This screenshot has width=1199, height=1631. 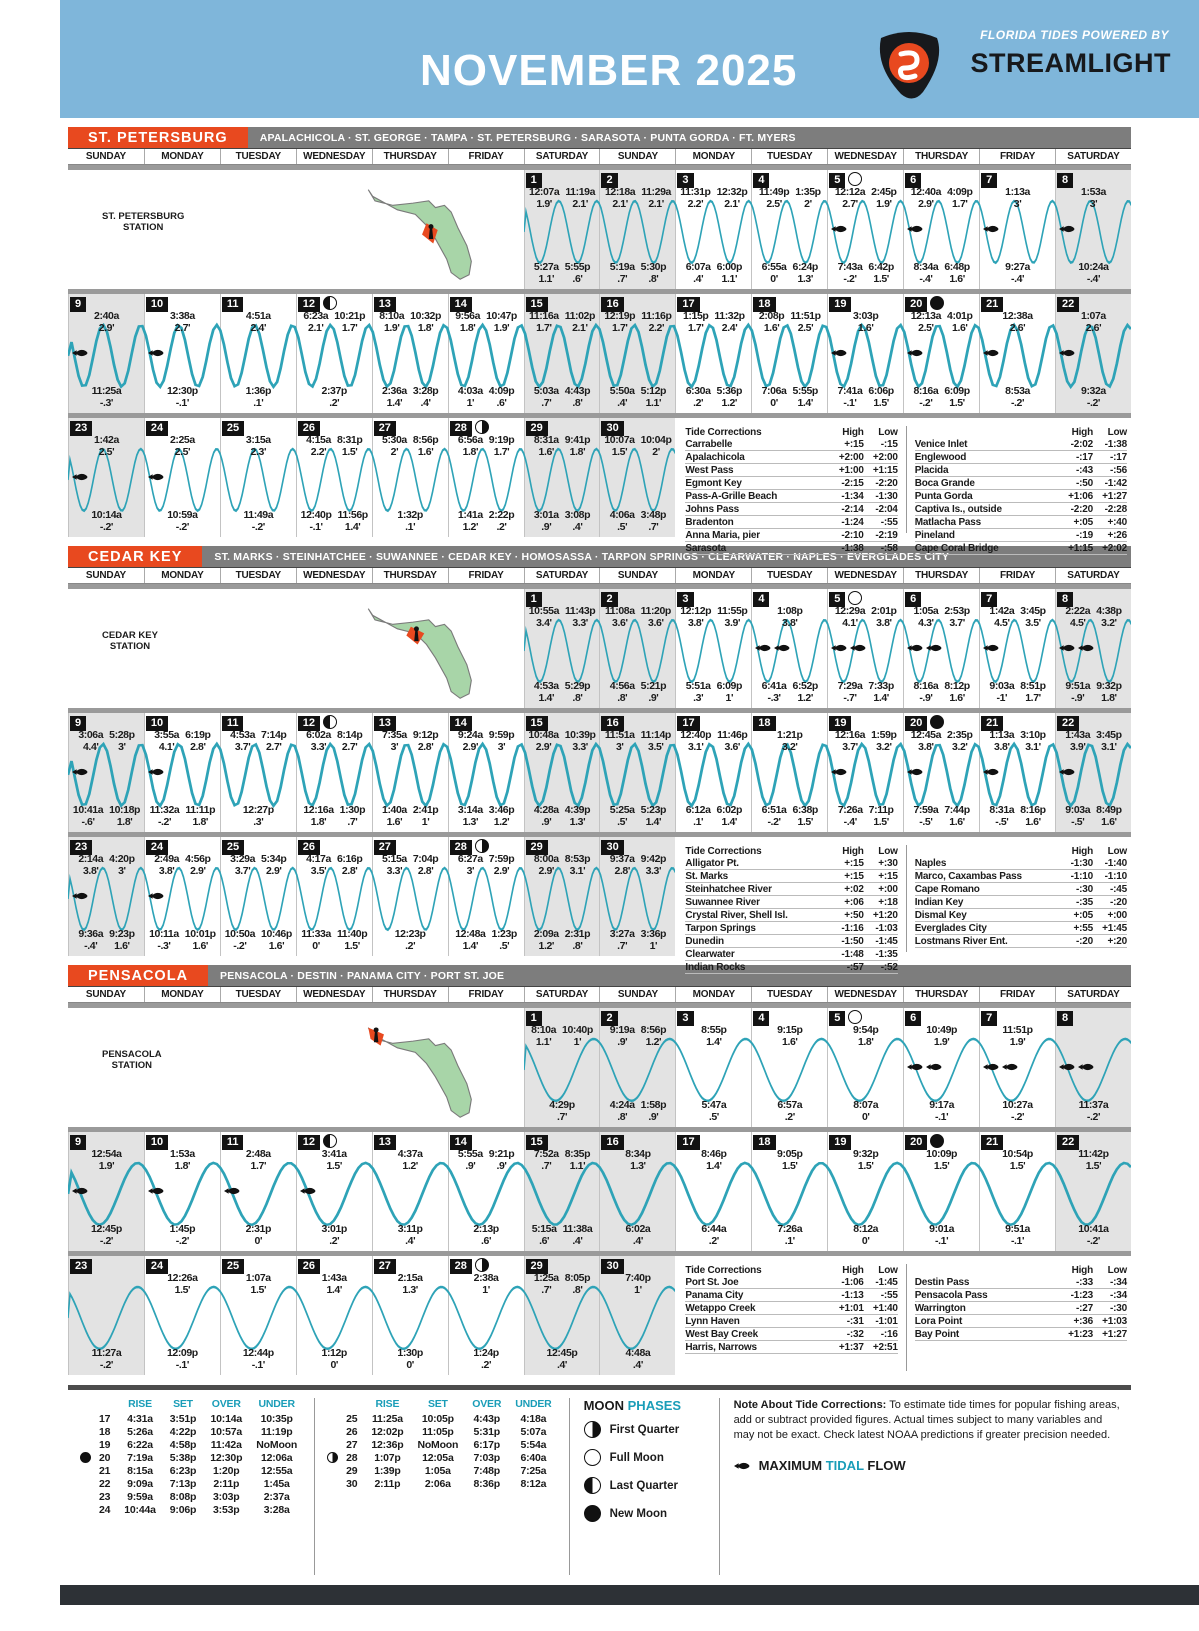 What do you see at coordinates (989, 180) in the screenshot?
I see `day-number: 7` at bounding box center [989, 180].